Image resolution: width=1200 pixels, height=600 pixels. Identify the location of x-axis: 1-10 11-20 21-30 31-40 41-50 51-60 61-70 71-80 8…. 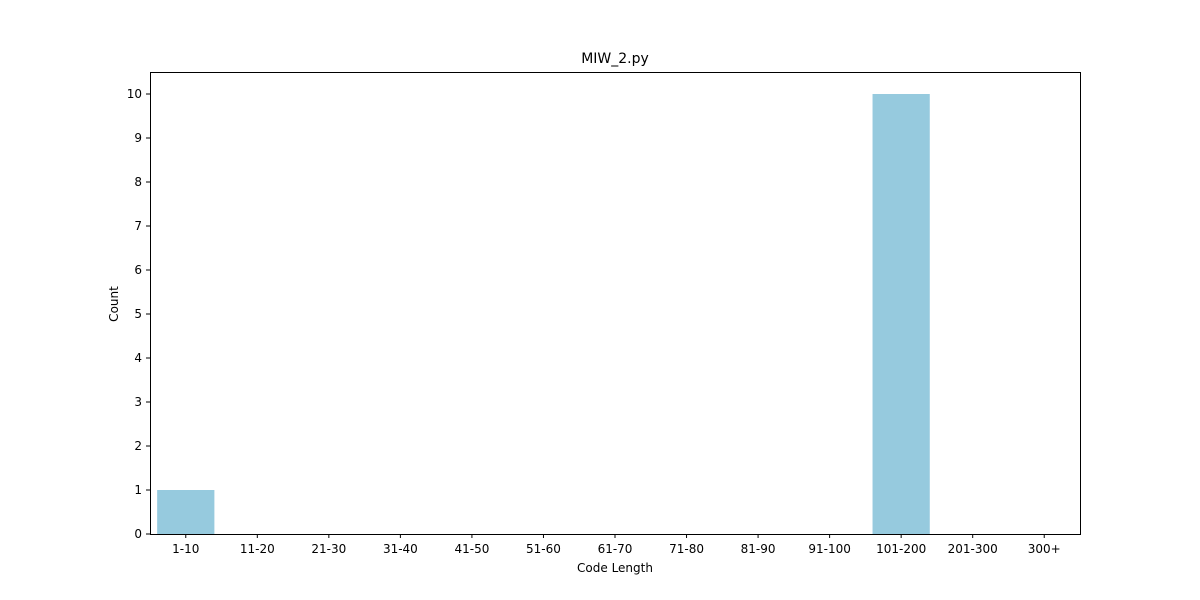
(616, 545).